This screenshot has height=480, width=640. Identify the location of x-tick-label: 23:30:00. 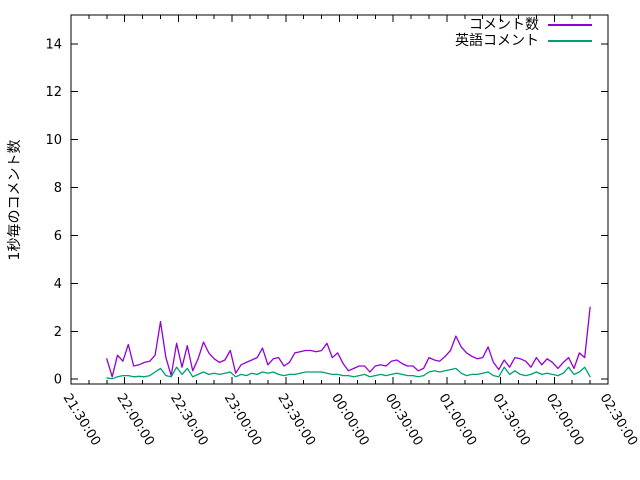
(296, 419).